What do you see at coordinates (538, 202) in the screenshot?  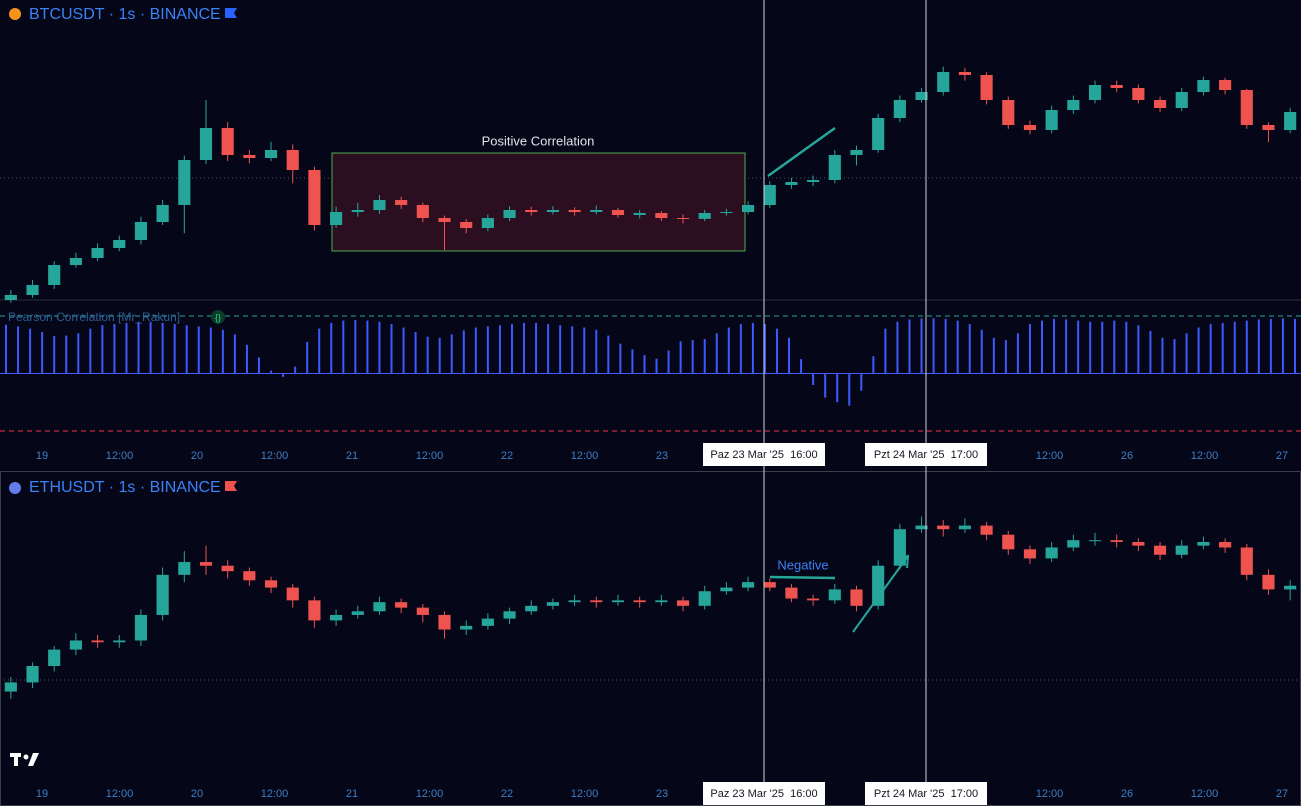 I see `annotation-box` at bounding box center [538, 202].